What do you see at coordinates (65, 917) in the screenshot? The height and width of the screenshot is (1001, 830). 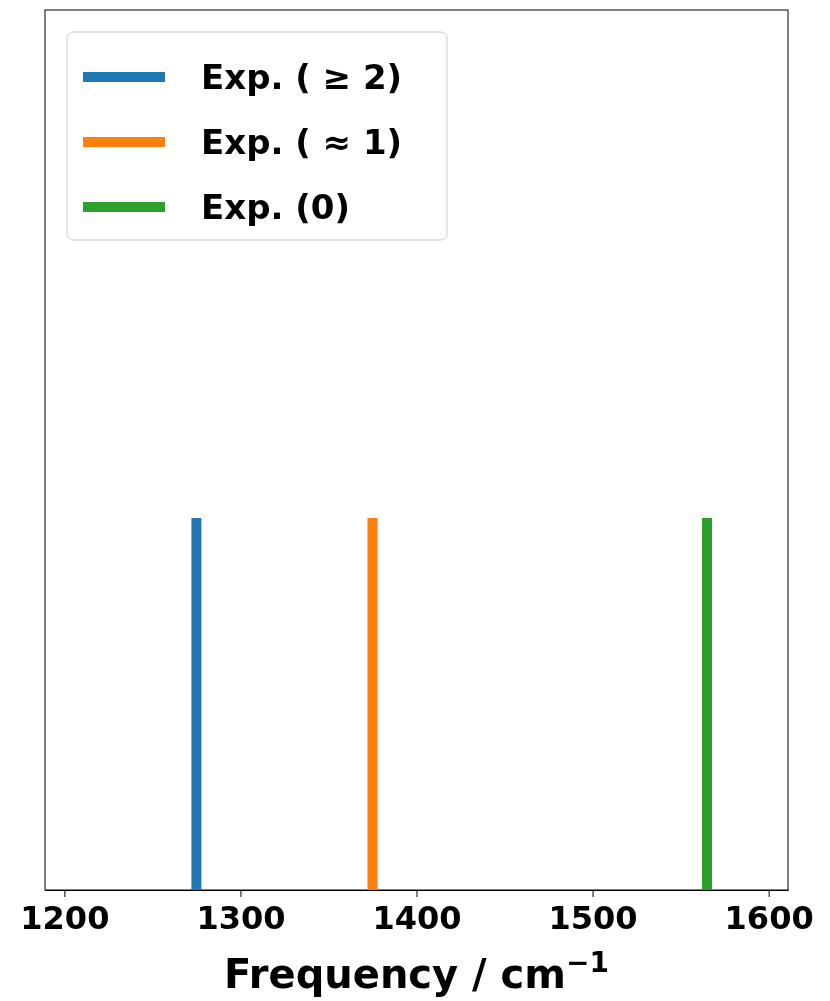 I see `x-tick-label: 1200` at bounding box center [65, 917].